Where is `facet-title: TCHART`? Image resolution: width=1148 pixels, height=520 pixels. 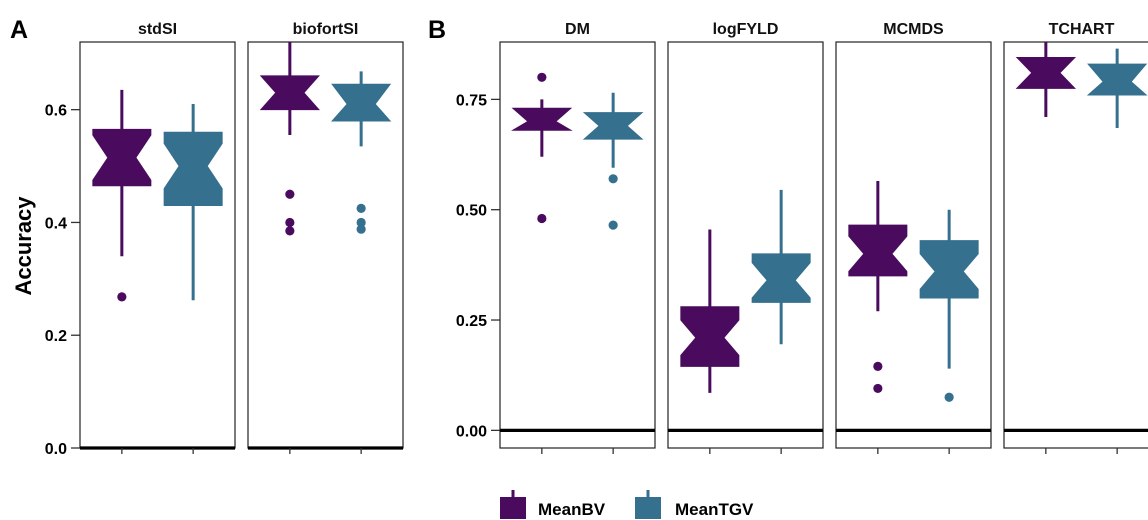 facet-title: TCHART is located at coordinates (1082, 29).